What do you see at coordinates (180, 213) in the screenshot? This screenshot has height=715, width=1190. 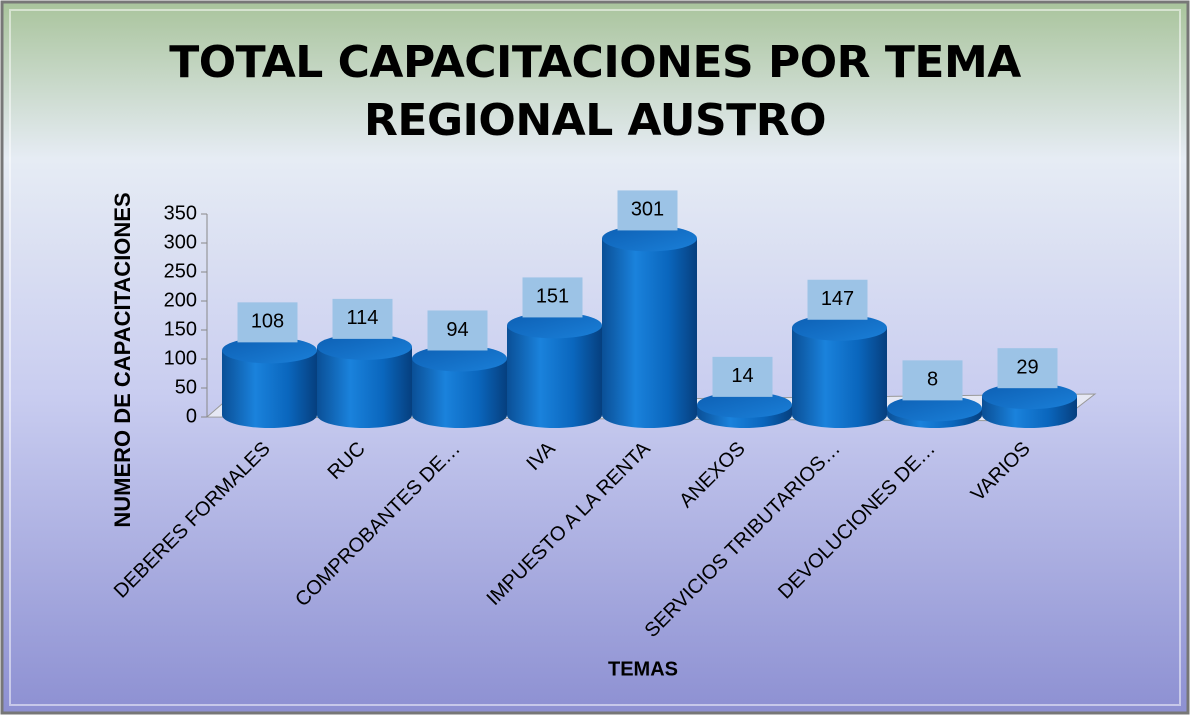 I see `y-tick-label: 350` at bounding box center [180, 213].